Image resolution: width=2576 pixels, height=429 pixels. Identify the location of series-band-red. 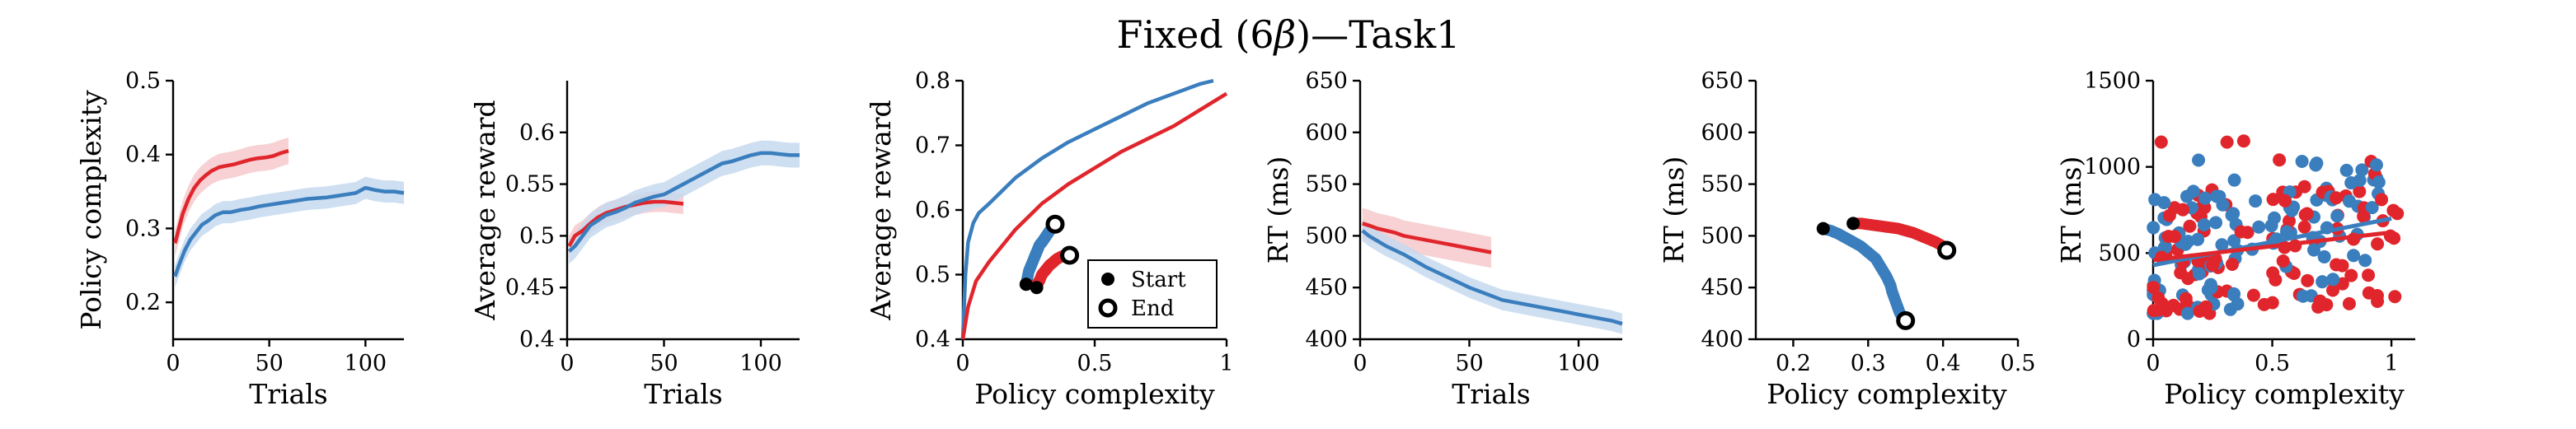
(232, 197).